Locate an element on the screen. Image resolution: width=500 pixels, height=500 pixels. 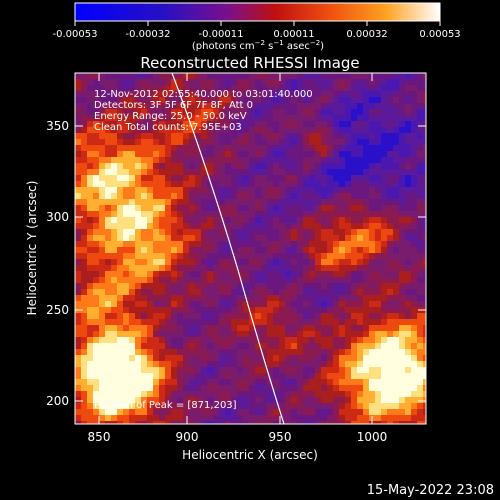
colorbar-tick-label: -0.00011 is located at coordinates (221, 34).